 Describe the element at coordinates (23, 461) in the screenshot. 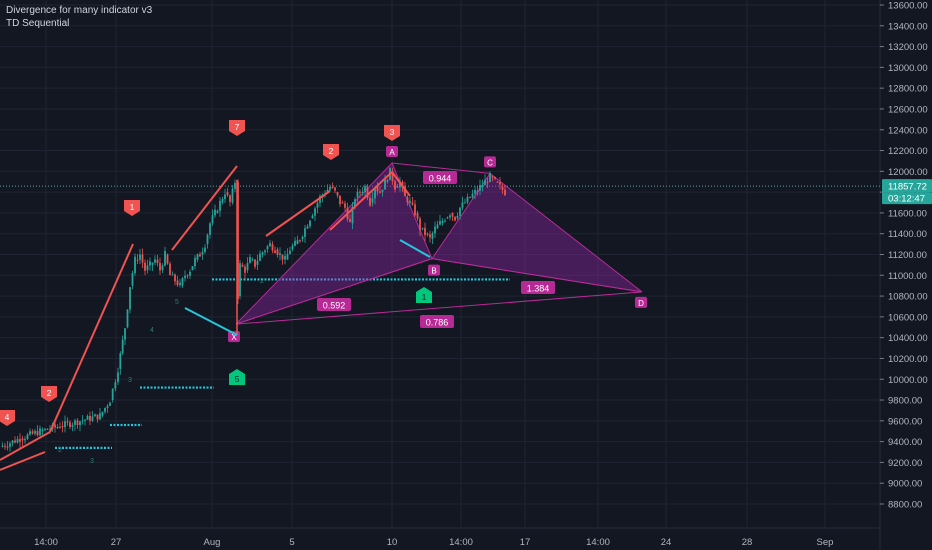

I see `divergence-line-bear` at that location.